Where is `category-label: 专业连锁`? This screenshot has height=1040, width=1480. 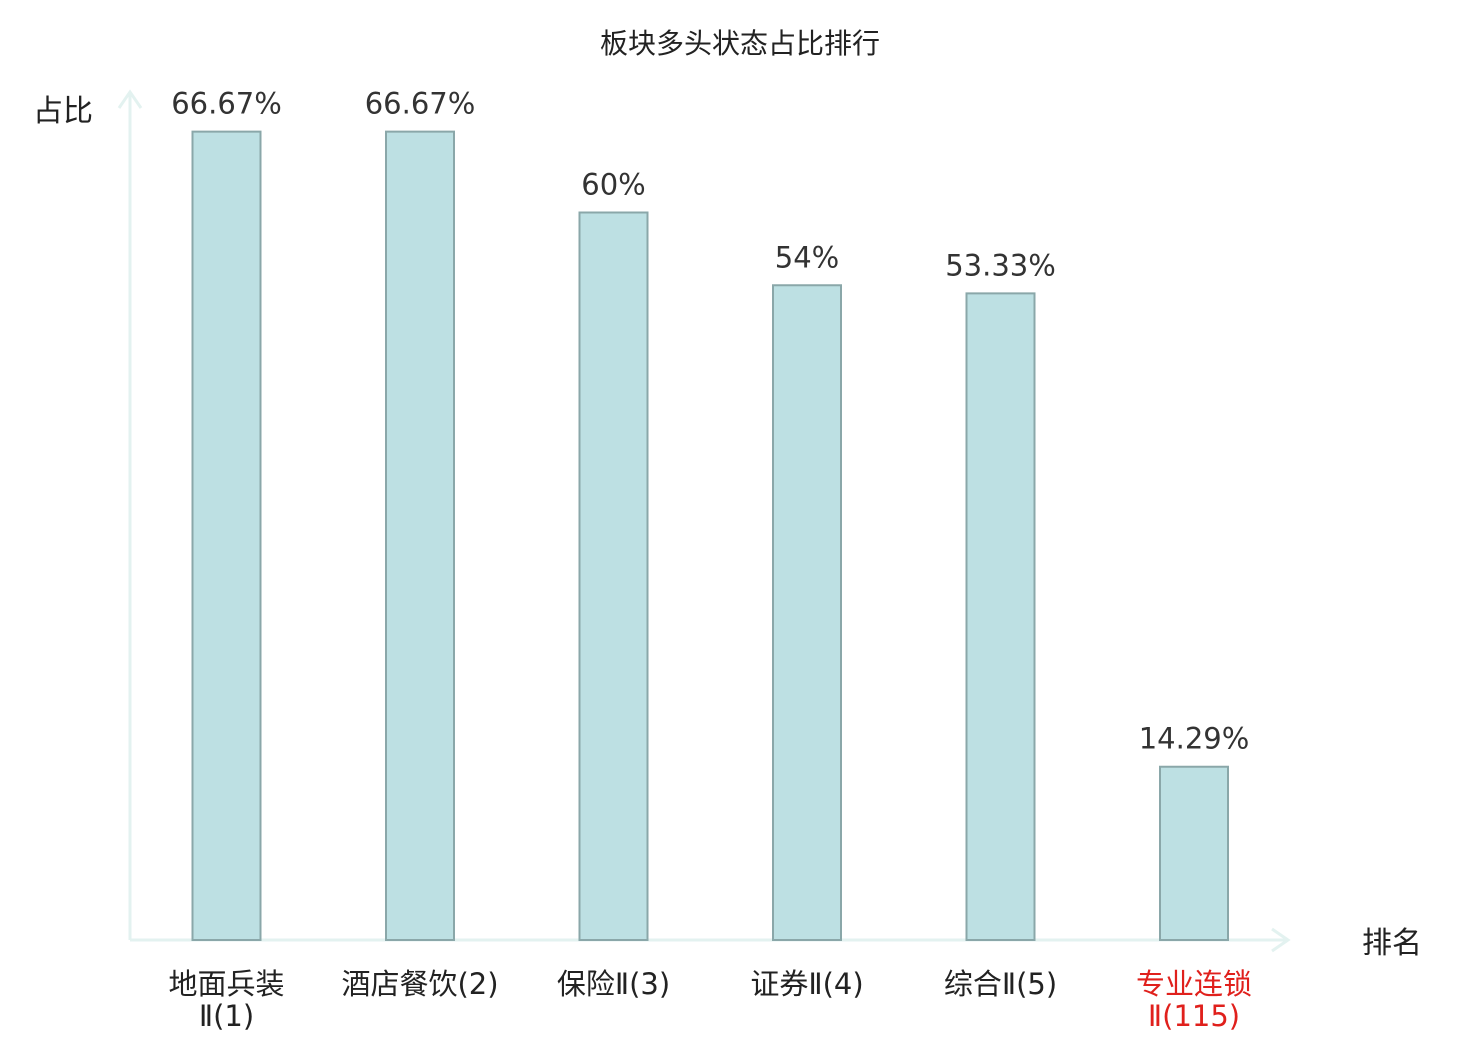
category-label: 专业连锁 is located at coordinates (1194, 984).